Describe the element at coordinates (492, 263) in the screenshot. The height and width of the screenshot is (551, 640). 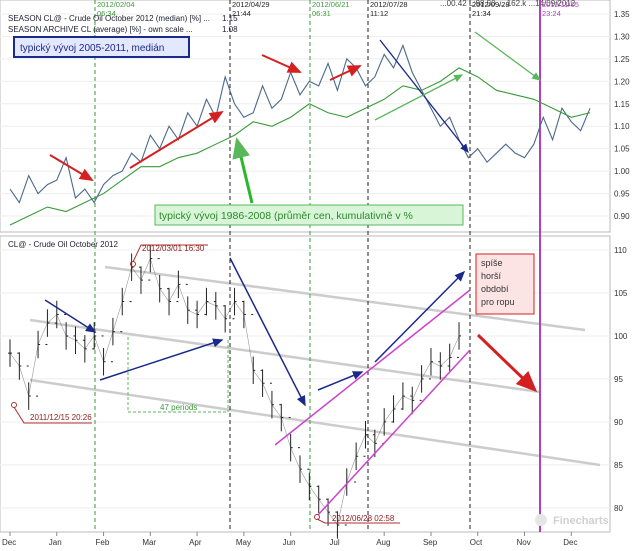
I see `red-annotation-line-1: spíše` at that location.